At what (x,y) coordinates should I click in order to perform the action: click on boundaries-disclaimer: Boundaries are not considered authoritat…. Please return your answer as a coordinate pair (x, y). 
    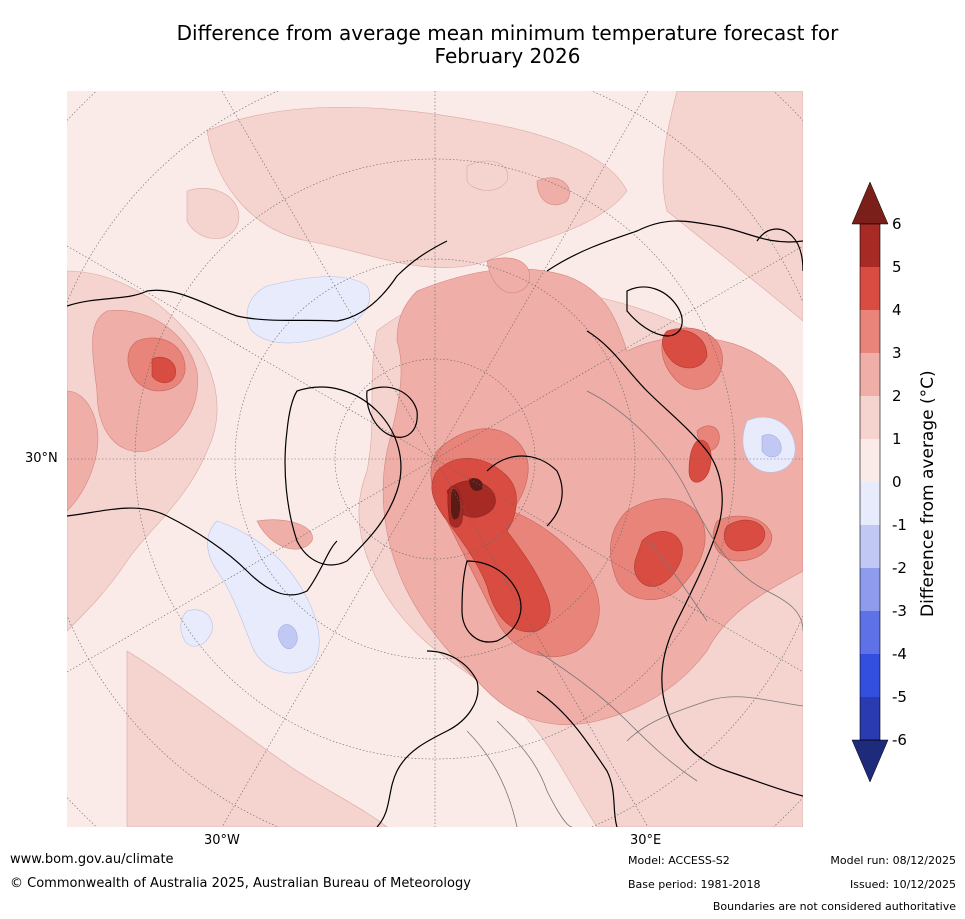
    Looking at the image, I should click on (834, 906).